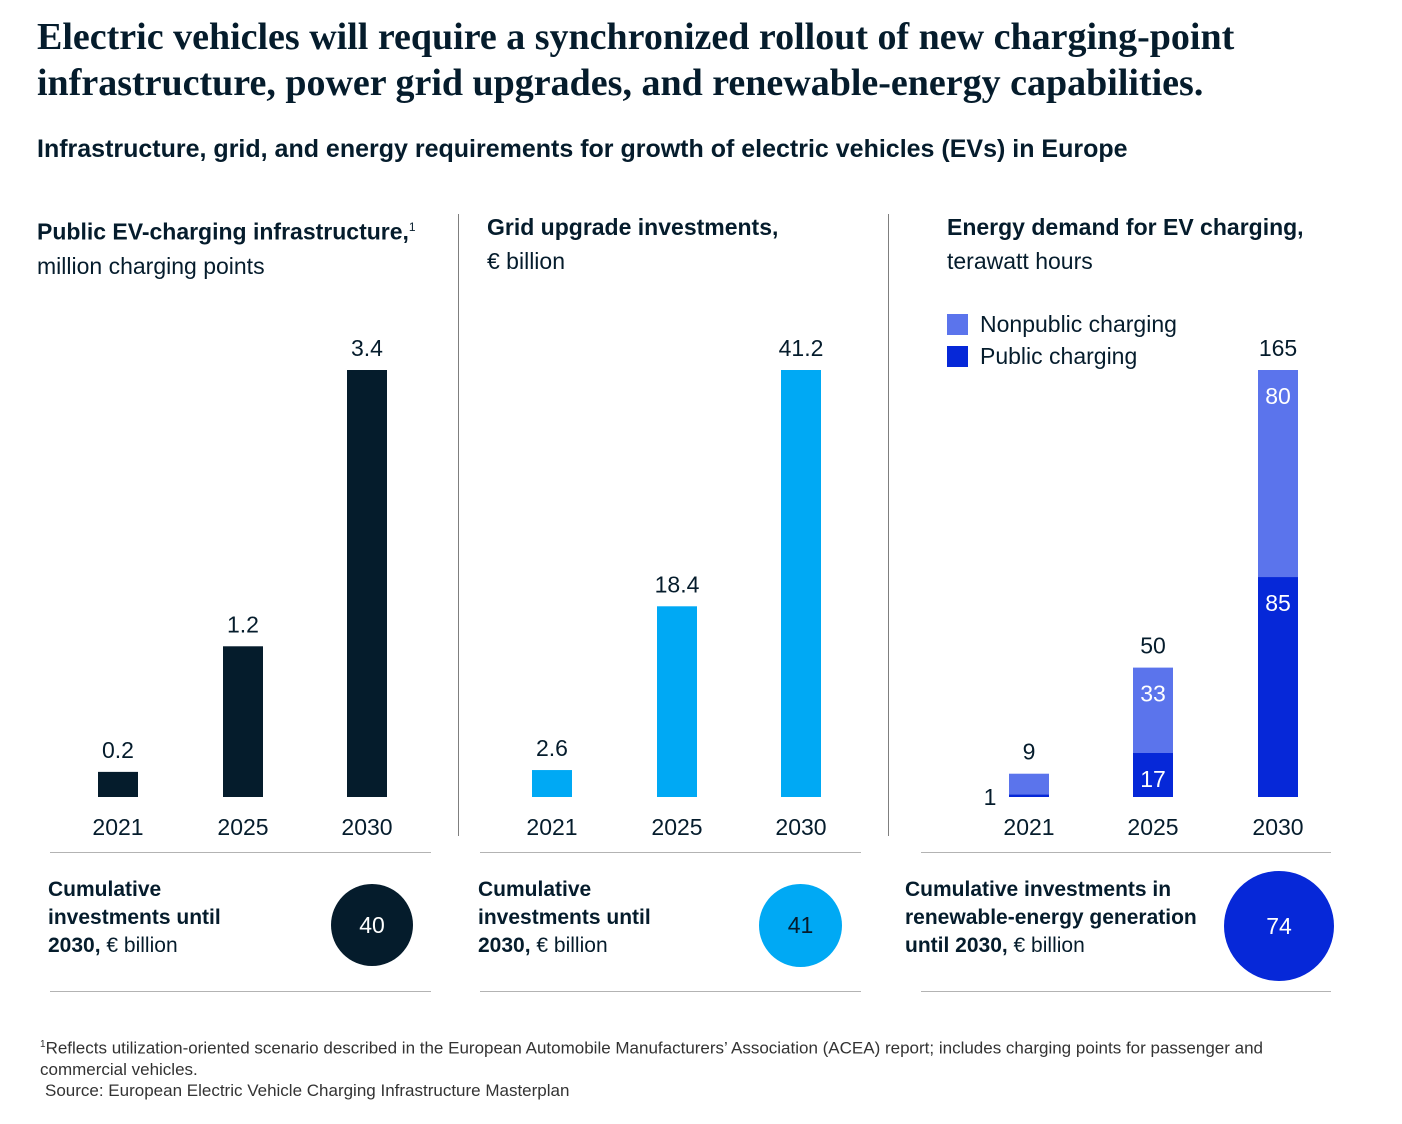 This screenshot has width=1402, height=1124. I want to click on panel-2-title: Grid upgrade investments, € billion, so click(632, 244).